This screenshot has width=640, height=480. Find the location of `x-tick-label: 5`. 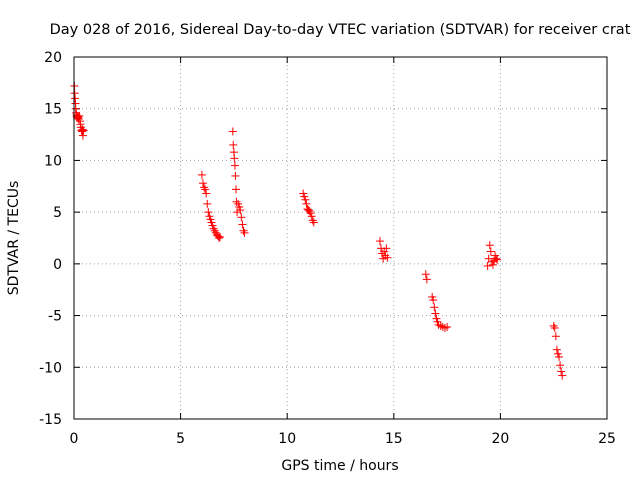

x-tick-label: 5 is located at coordinates (180, 439).